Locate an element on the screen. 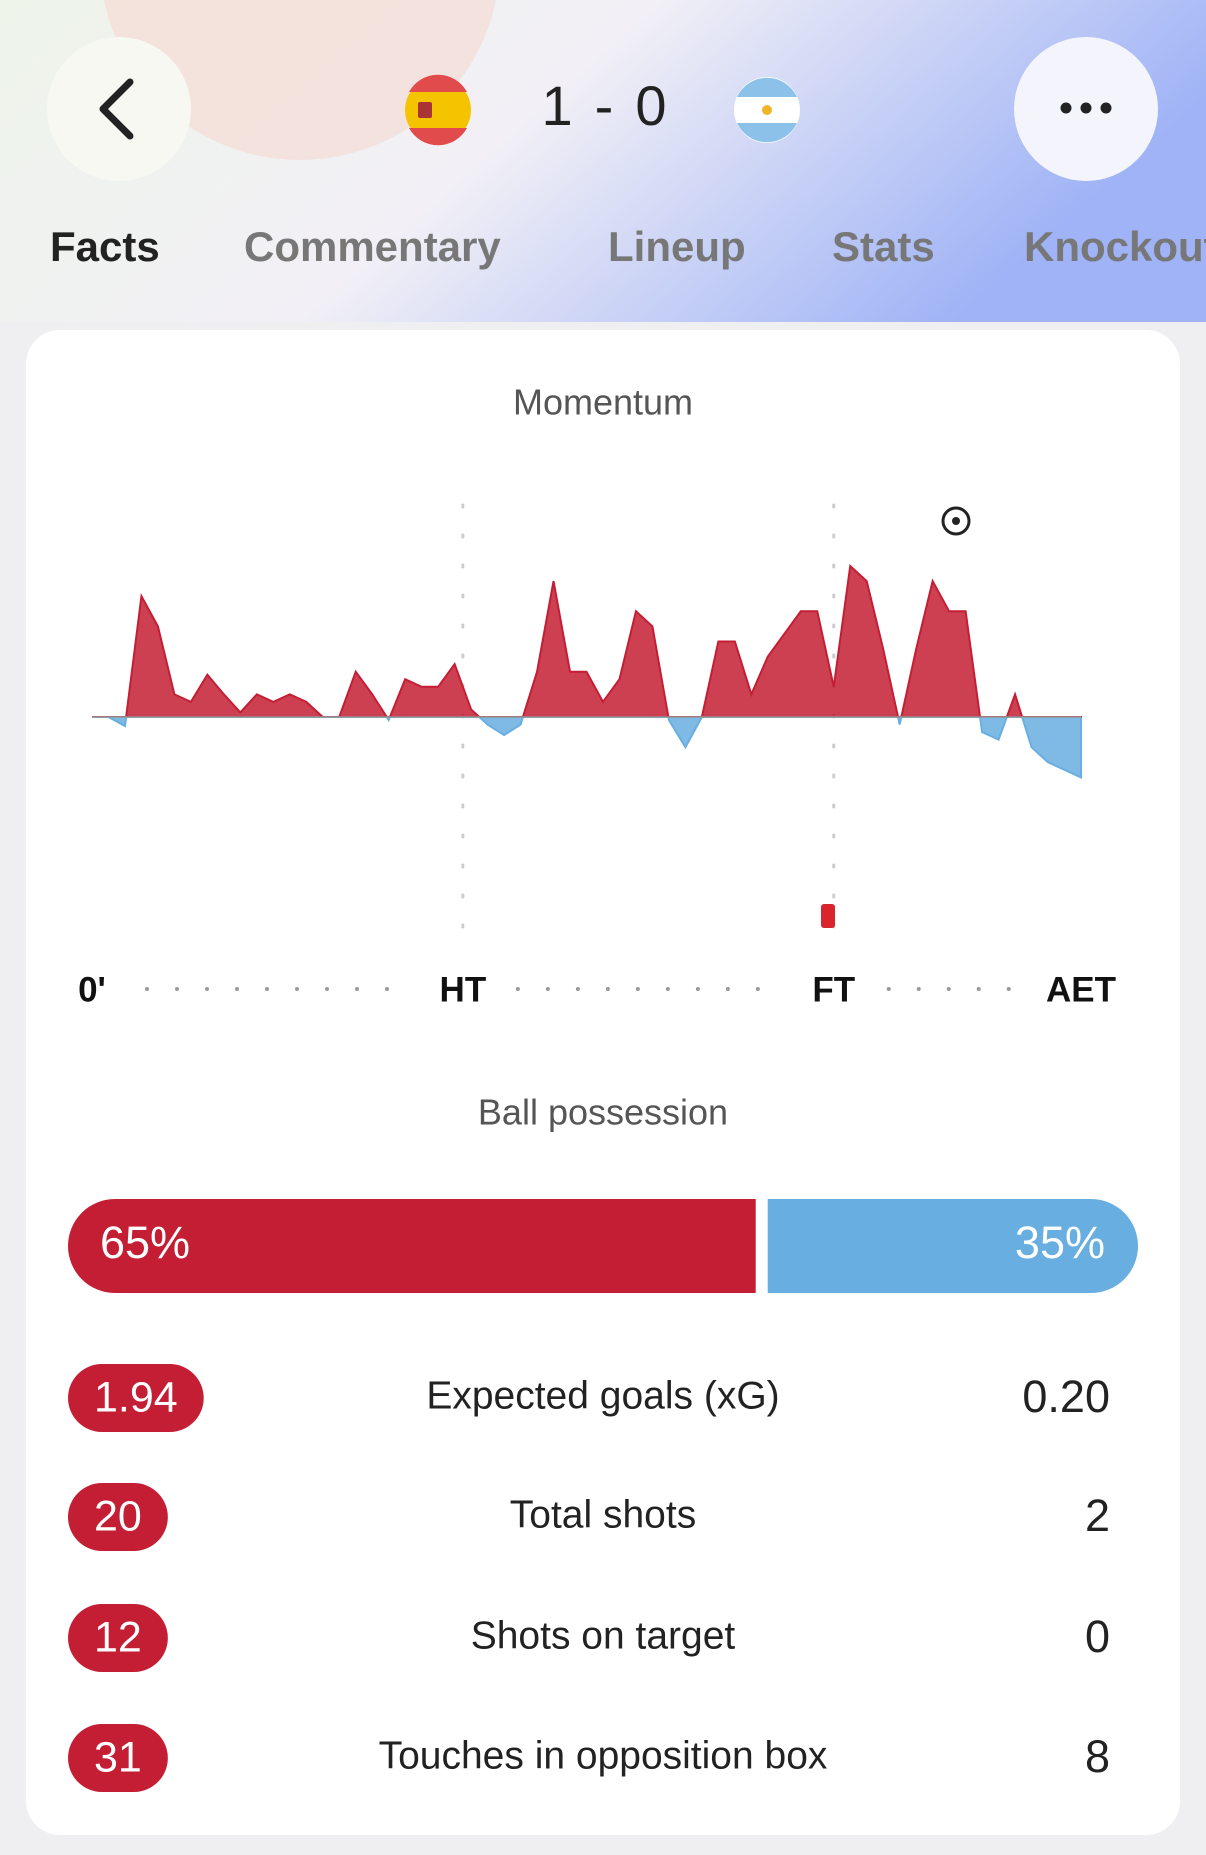 The height and width of the screenshot is (1855, 1206). x-tick-label: 0' is located at coordinates (92, 989).